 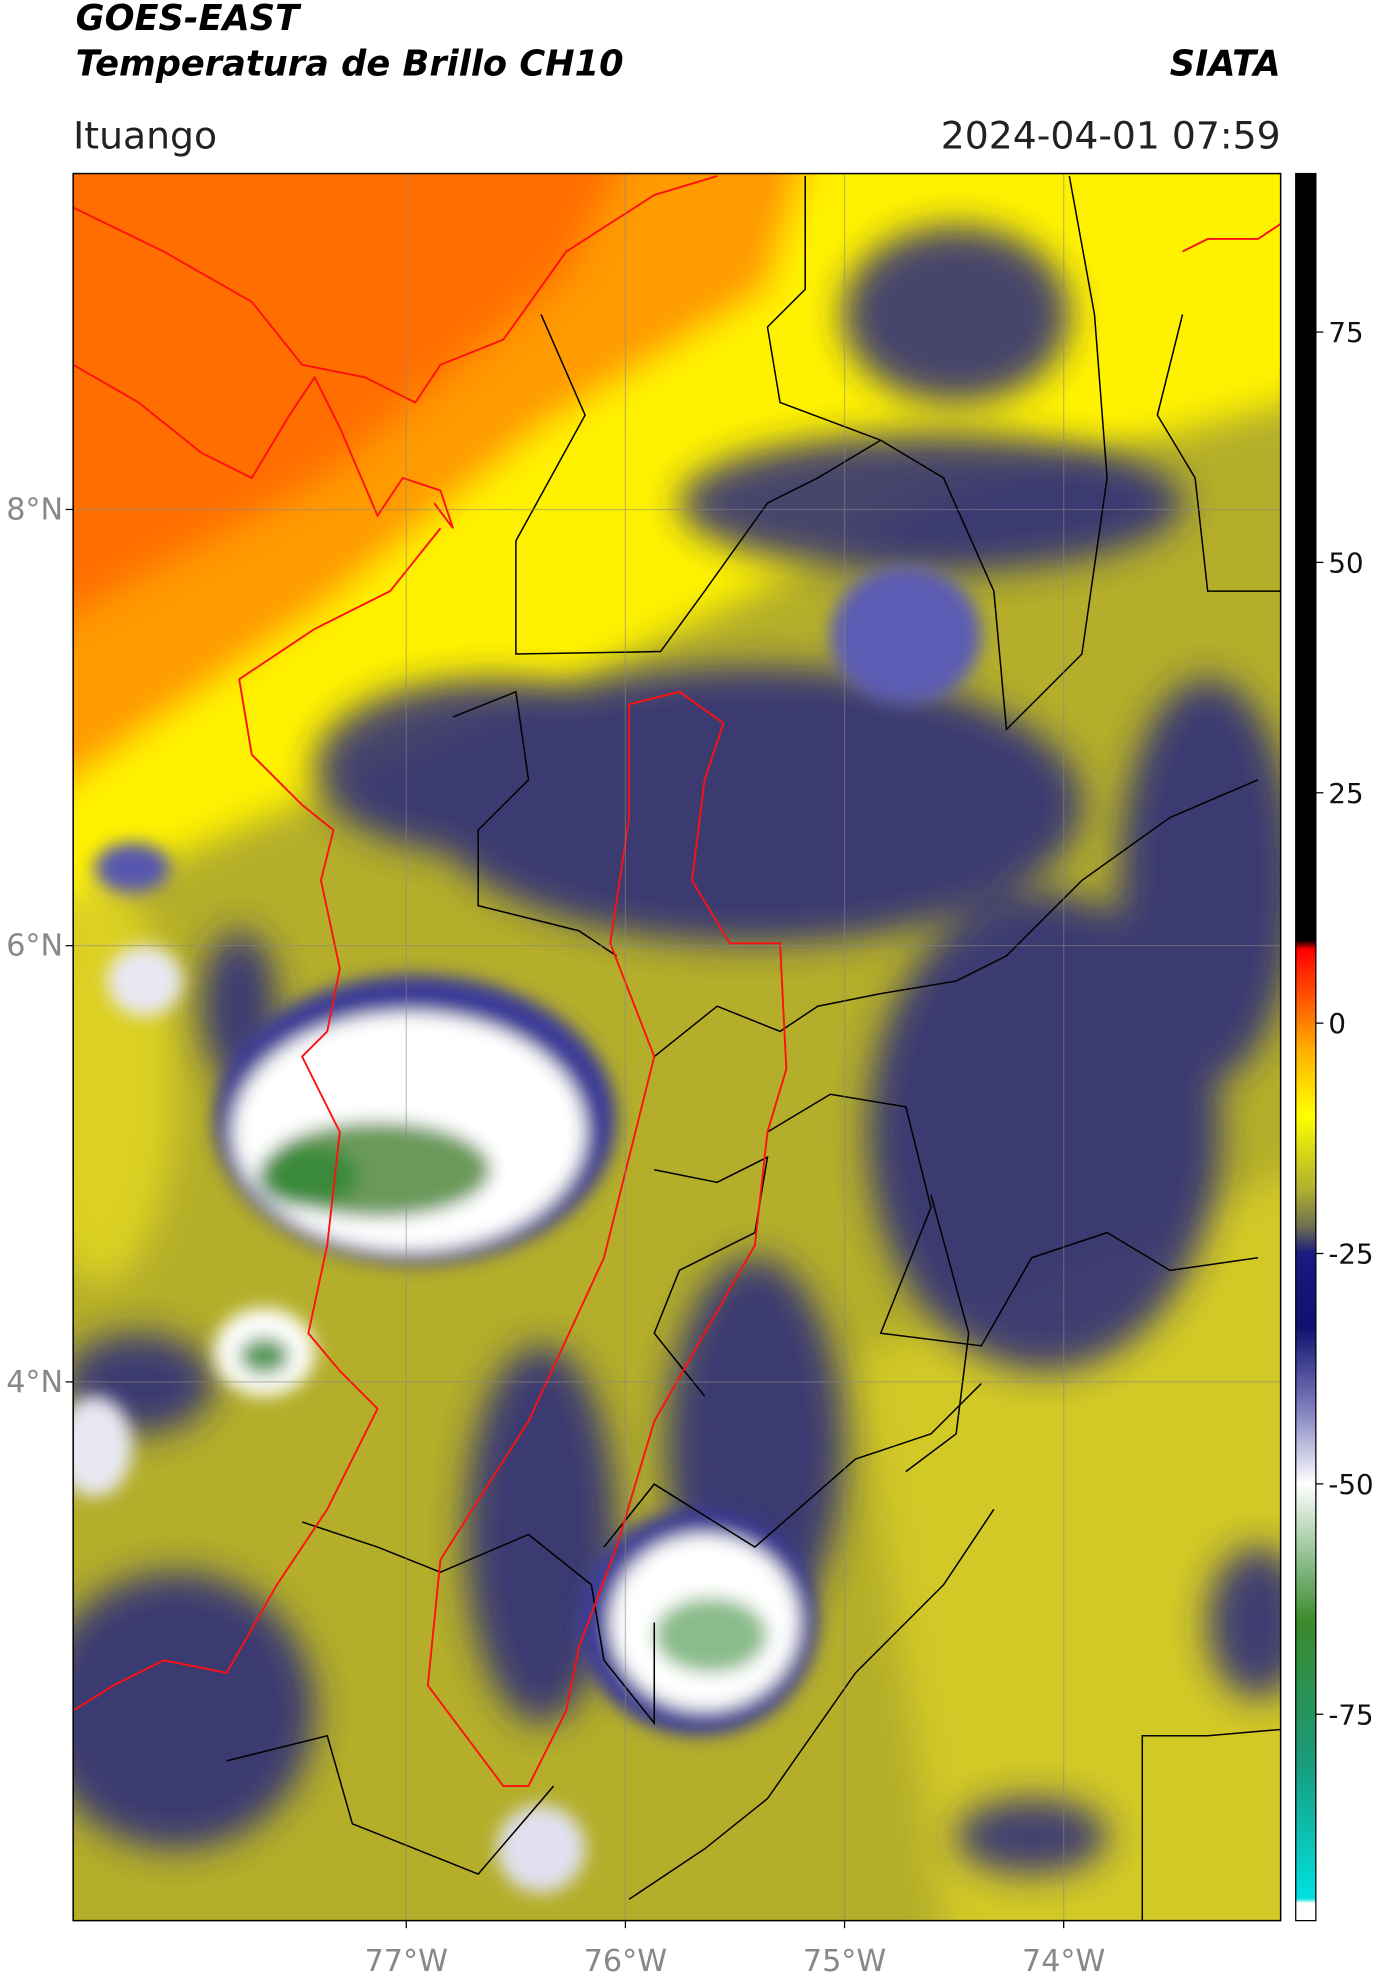 What do you see at coordinates (1350, 1714) in the screenshot?
I see `colorbar-label: -75` at bounding box center [1350, 1714].